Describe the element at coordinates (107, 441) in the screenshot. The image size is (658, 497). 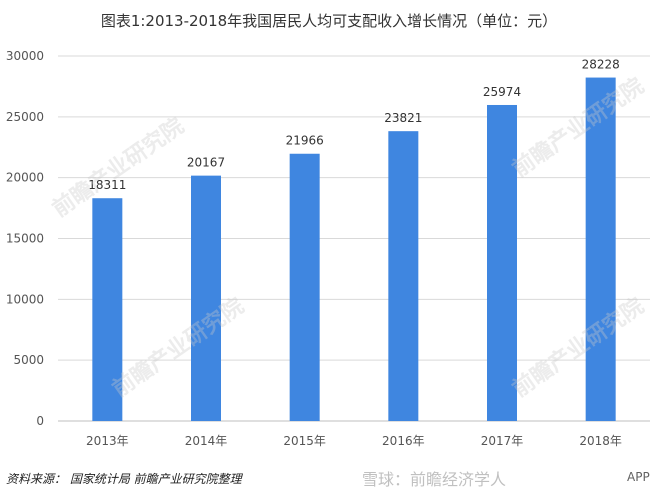
I see `x-tick-label: 2013年` at that location.